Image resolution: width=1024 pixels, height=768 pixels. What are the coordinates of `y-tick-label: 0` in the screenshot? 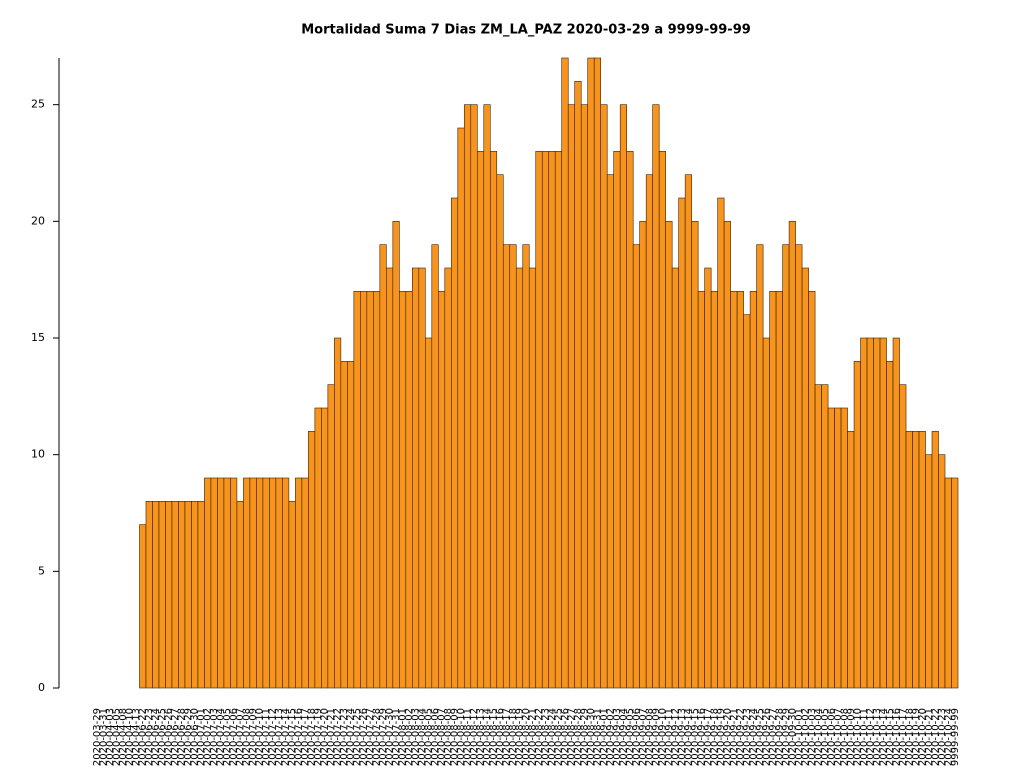 It's located at (41, 687).